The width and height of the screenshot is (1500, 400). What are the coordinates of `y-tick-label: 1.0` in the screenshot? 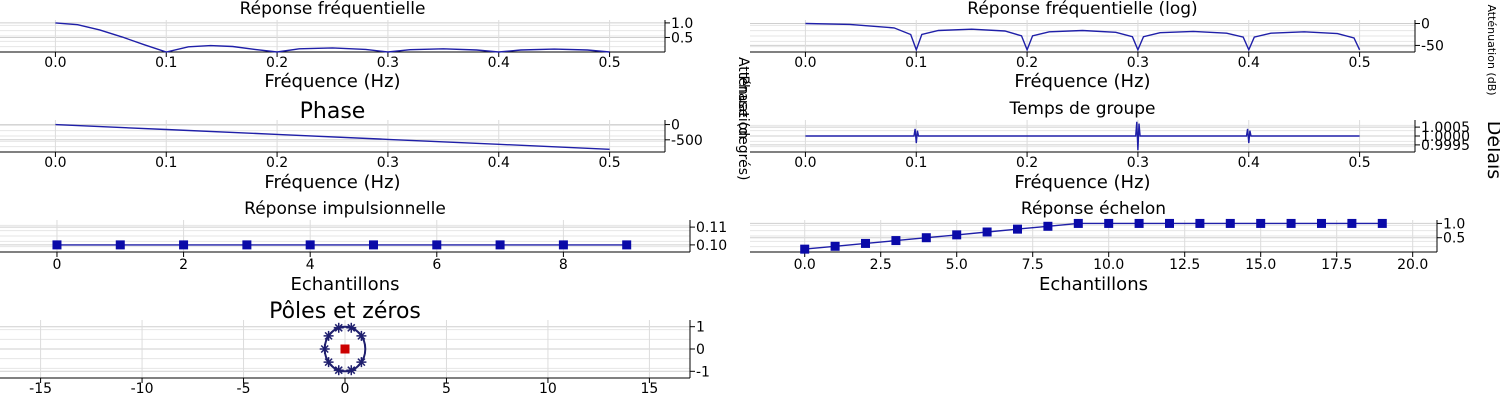 It's located at (1454, 224).